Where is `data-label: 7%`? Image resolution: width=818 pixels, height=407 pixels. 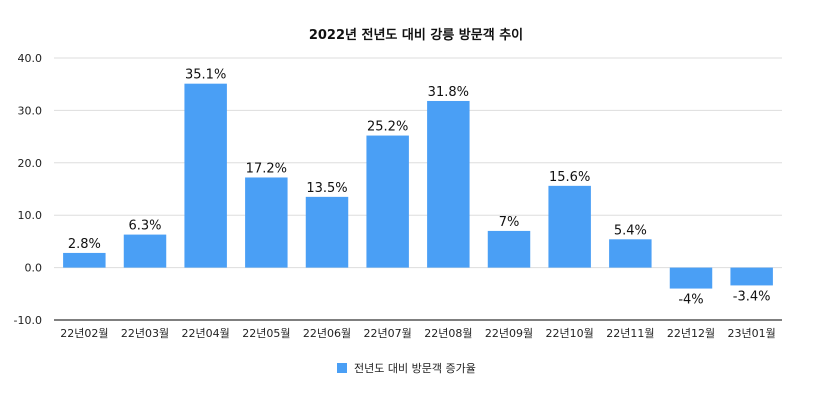
data-label: 7% is located at coordinates (509, 222).